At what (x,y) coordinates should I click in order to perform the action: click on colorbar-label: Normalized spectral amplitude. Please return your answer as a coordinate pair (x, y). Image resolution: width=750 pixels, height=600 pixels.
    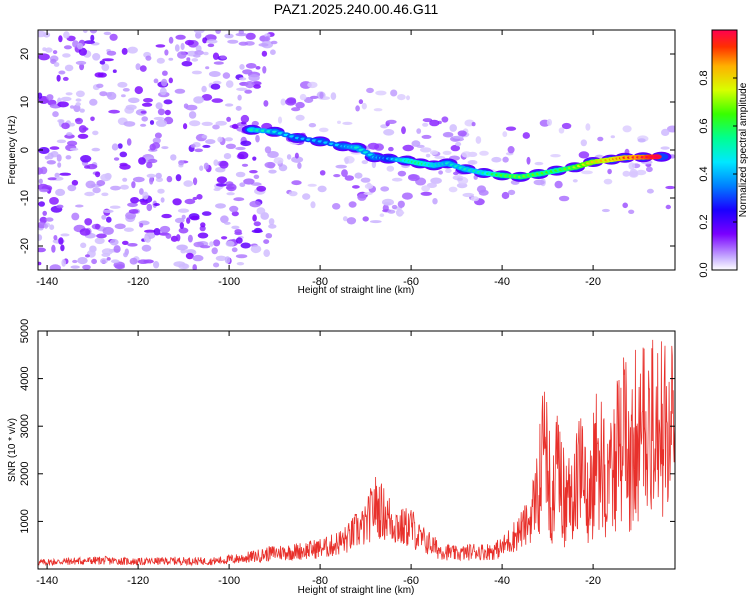
    Looking at the image, I should click on (743, 149).